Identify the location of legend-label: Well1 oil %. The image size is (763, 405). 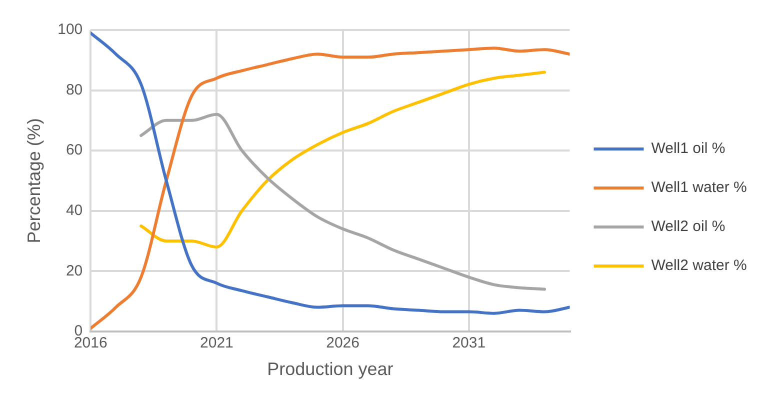
(688, 149).